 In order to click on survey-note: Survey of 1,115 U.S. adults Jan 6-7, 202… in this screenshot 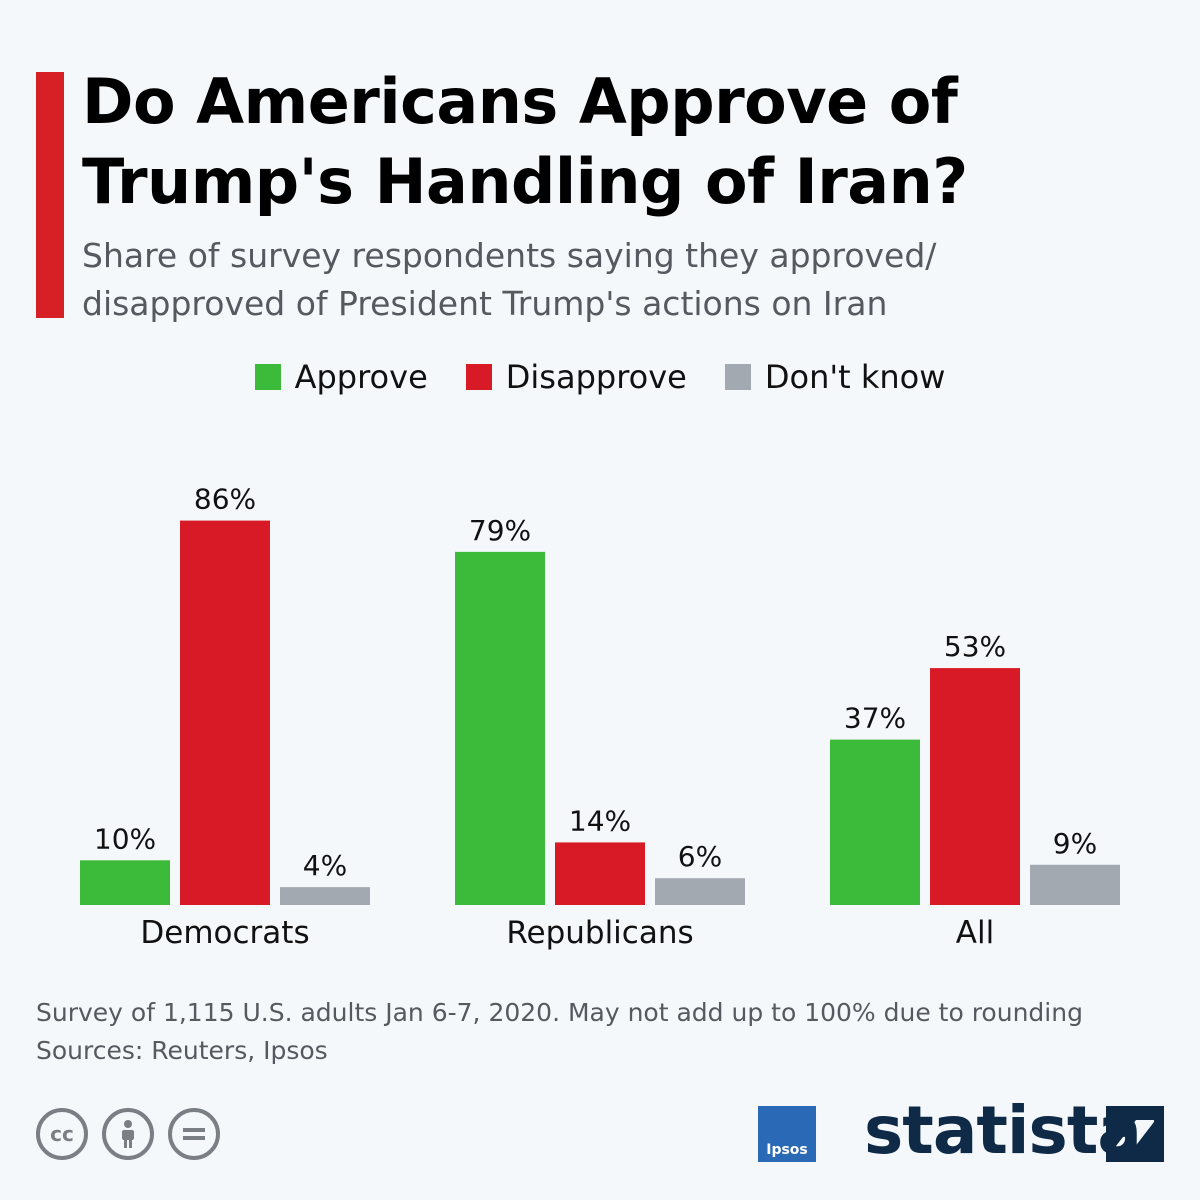, I will do `click(559, 1012)`.